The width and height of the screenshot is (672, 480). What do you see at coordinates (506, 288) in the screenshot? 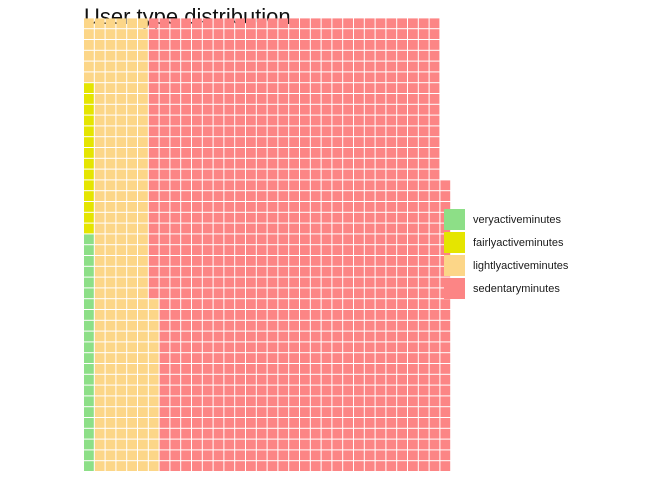
I see `legend-item: sedentaryminutes` at bounding box center [506, 288].